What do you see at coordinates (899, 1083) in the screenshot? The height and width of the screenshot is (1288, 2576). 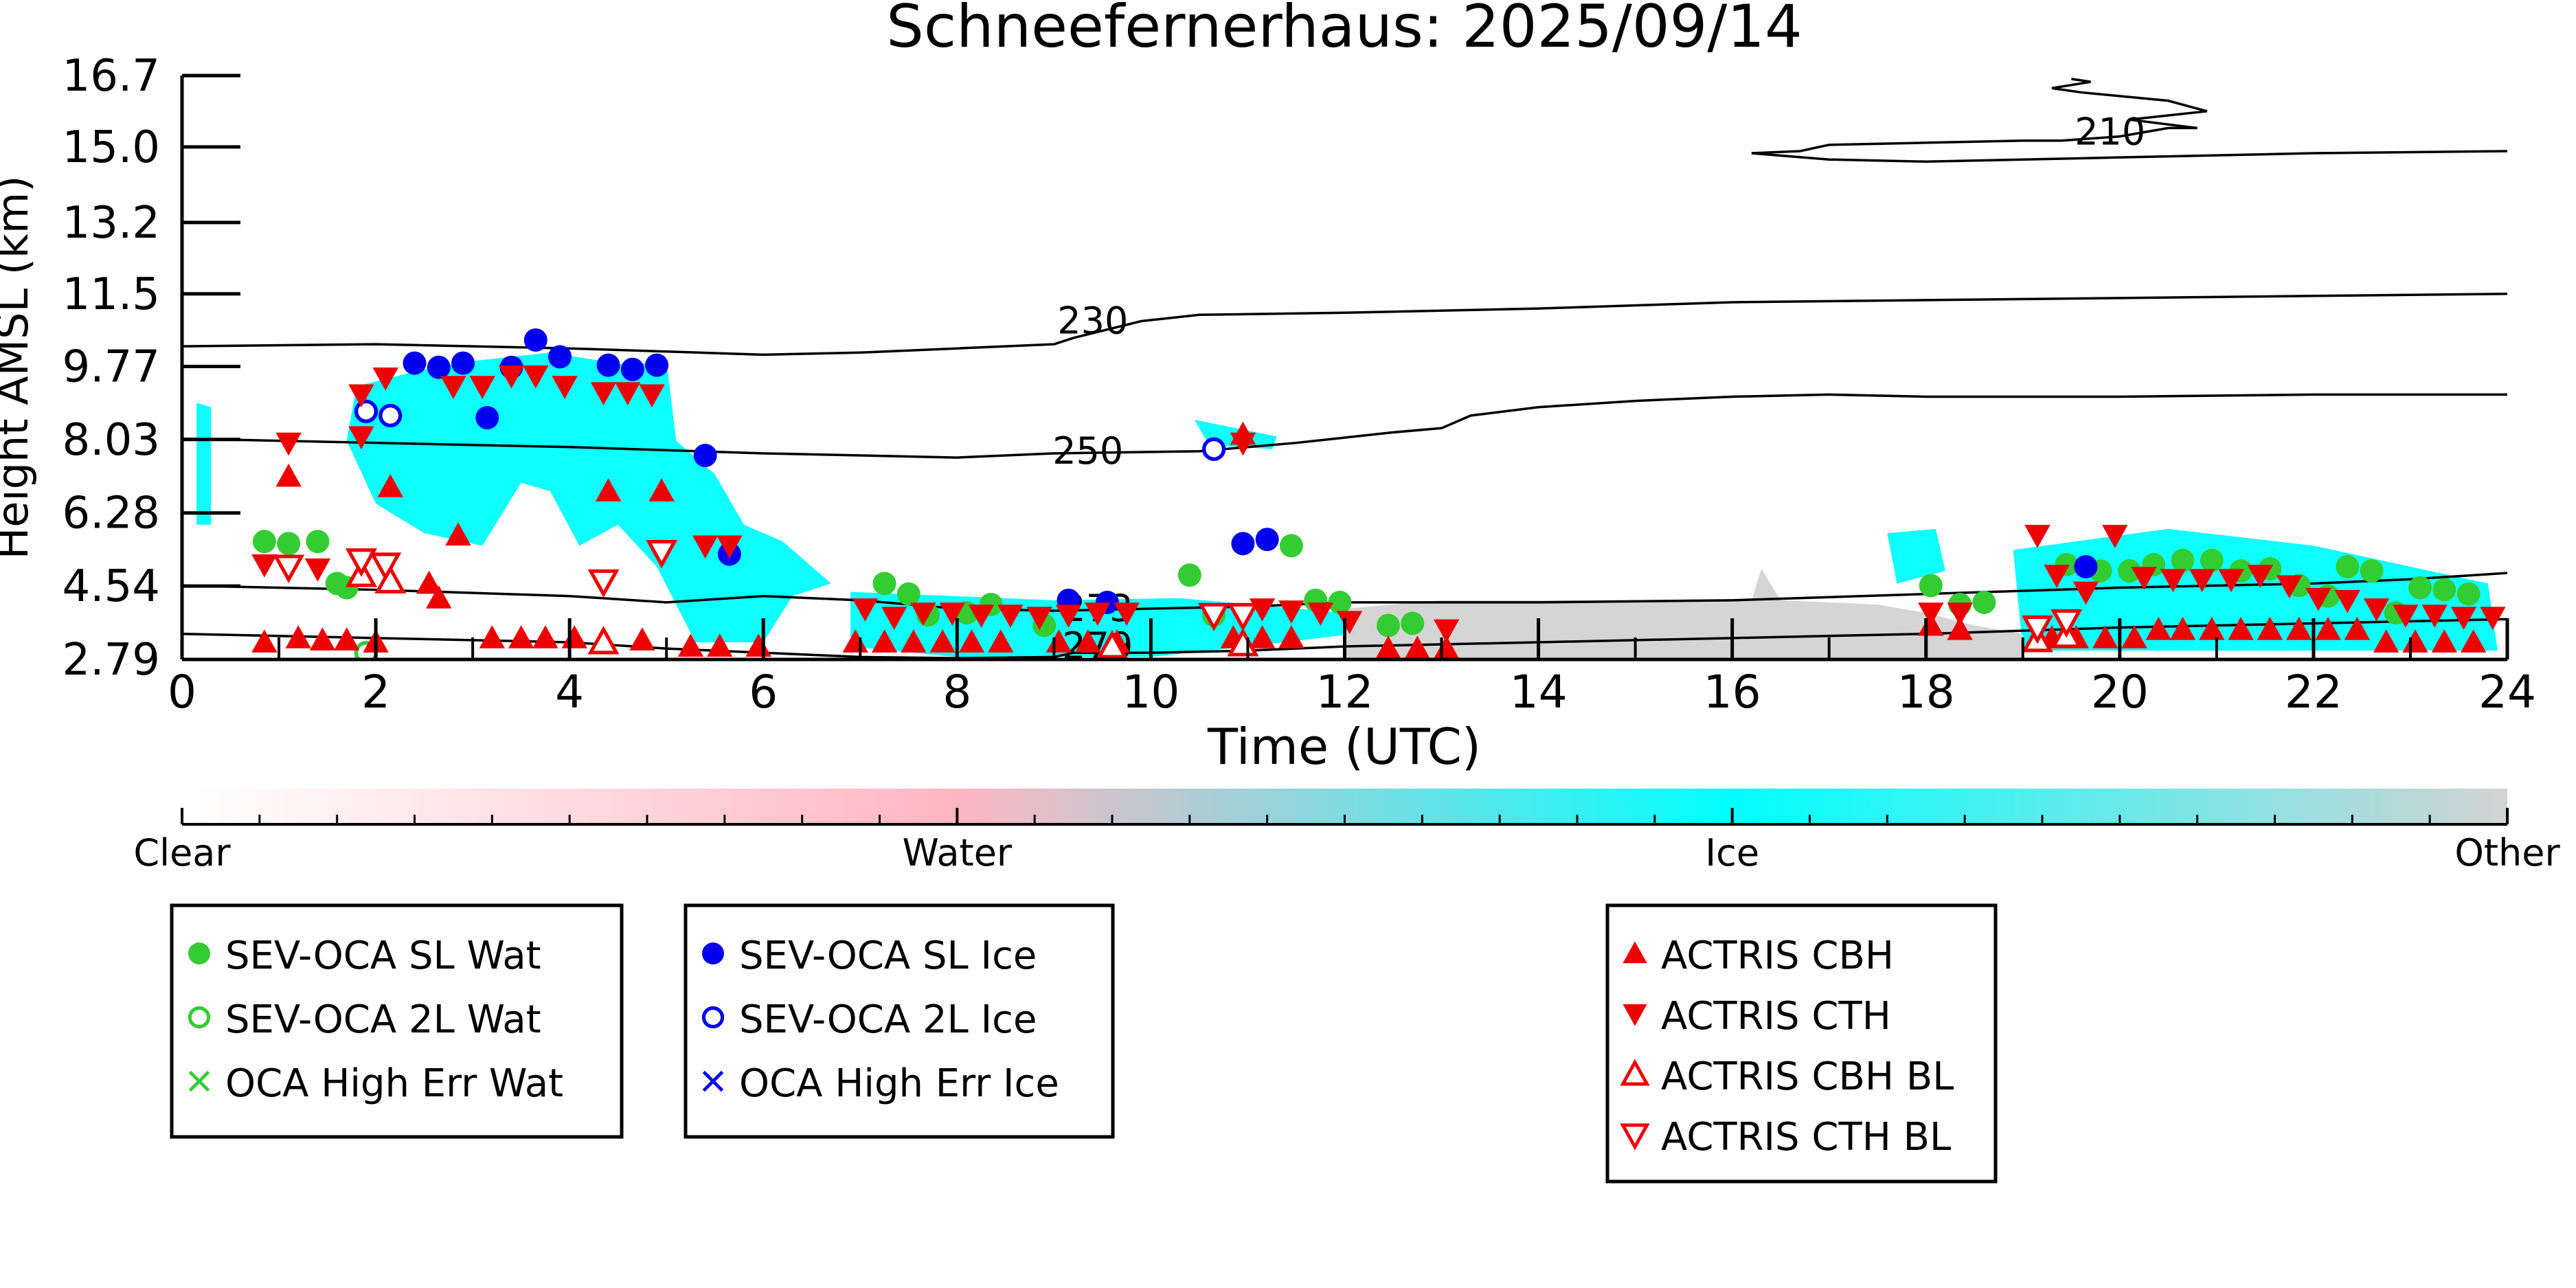 I see `legend-label-oca-high-err-ice: OCA High Err Ice` at bounding box center [899, 1083].